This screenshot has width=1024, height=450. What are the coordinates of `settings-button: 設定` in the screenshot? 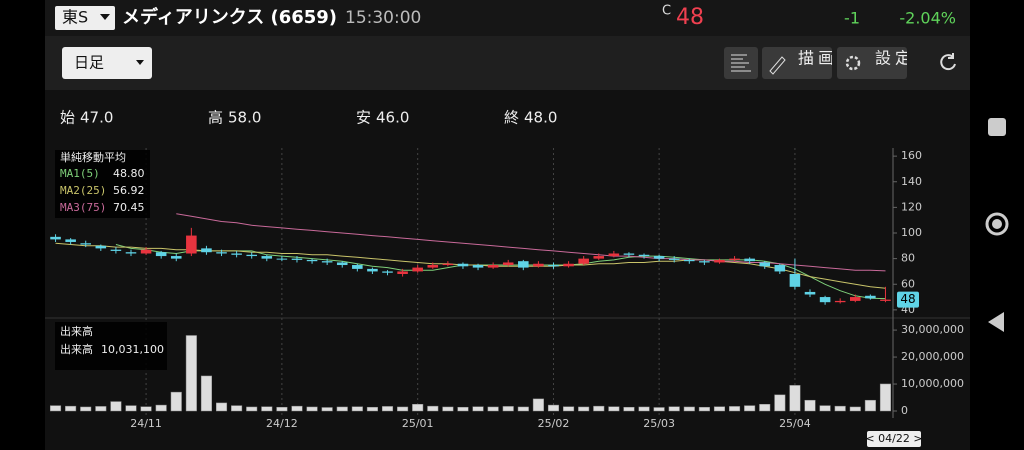 It's located at (876, 63).